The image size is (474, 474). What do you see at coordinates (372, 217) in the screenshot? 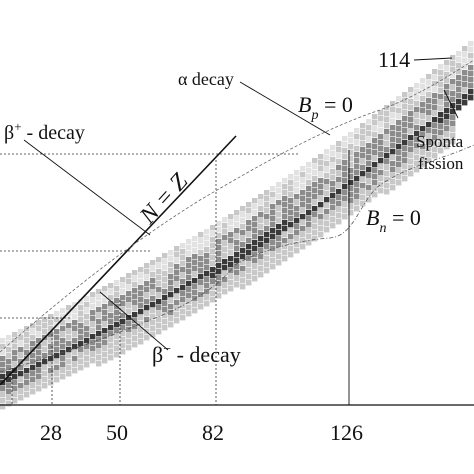
I see `bn-symbol: B` at bounding box center [372, 217].